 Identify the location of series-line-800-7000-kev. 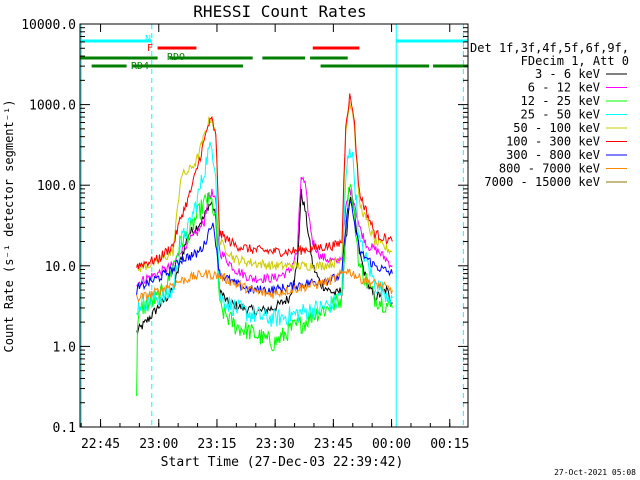
(264, 285).